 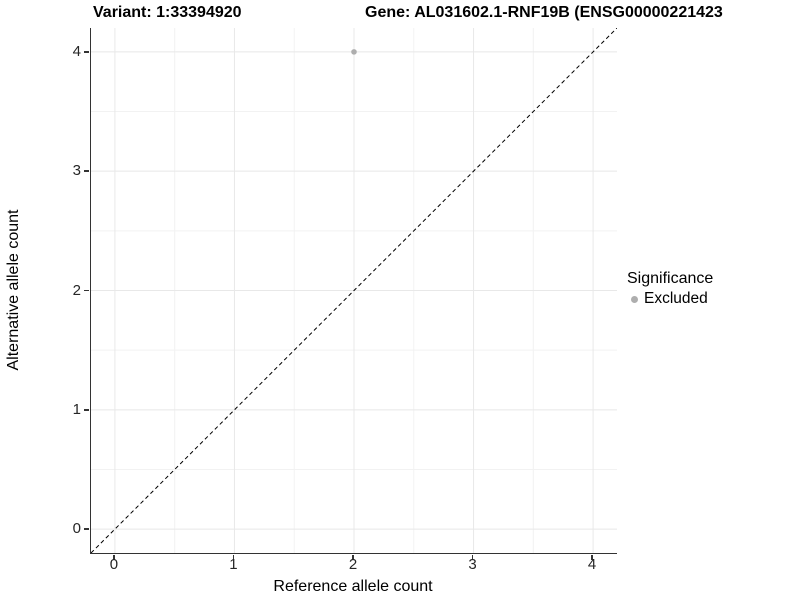 What do you see at coordinates (670, 288) in the screenshot?
I see `legend: Significance Excluded` at bounding box center [670, 288].